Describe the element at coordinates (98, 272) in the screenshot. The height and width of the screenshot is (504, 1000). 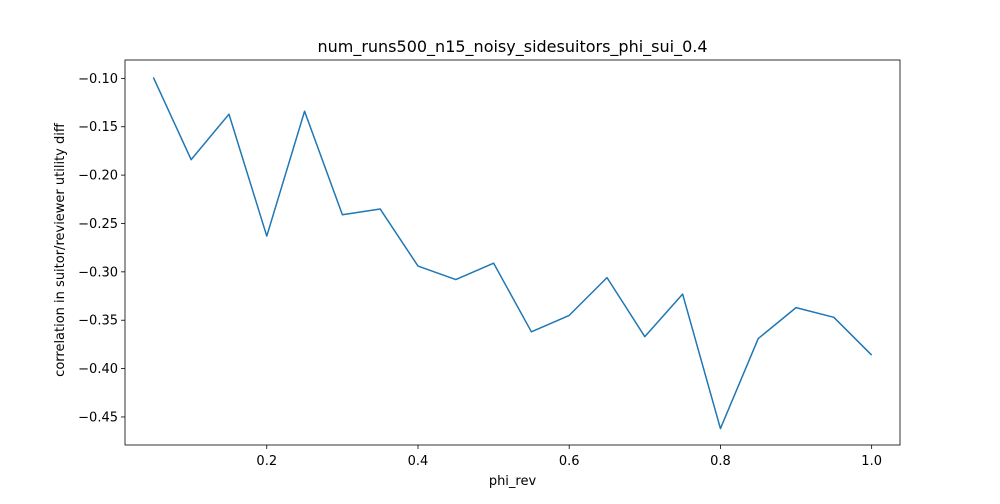
I see `y-tick-label: −0.30` at that location.